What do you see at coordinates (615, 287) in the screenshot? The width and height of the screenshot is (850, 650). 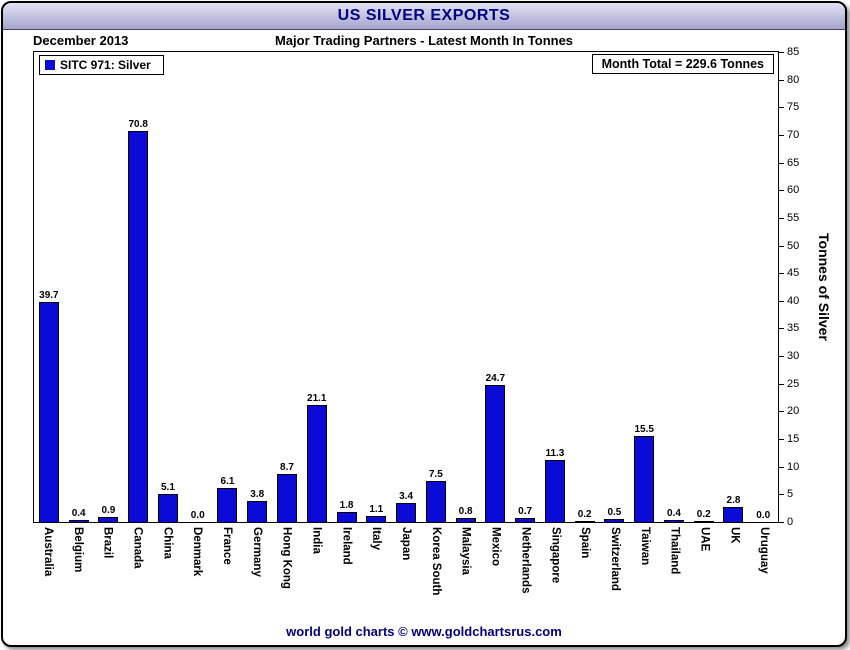 I see `bar-column: 0.5` at bounding box center [615, 287].